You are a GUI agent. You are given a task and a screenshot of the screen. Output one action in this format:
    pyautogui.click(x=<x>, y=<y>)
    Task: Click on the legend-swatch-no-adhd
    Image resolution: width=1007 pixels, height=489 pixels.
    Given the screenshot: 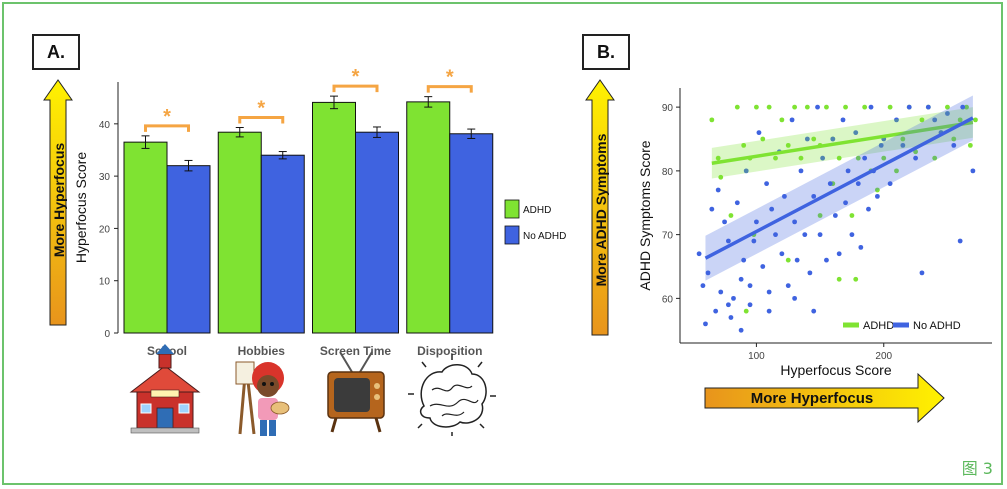 What is the action you would take?
    pyautogui.click(x=512, y=235)
    